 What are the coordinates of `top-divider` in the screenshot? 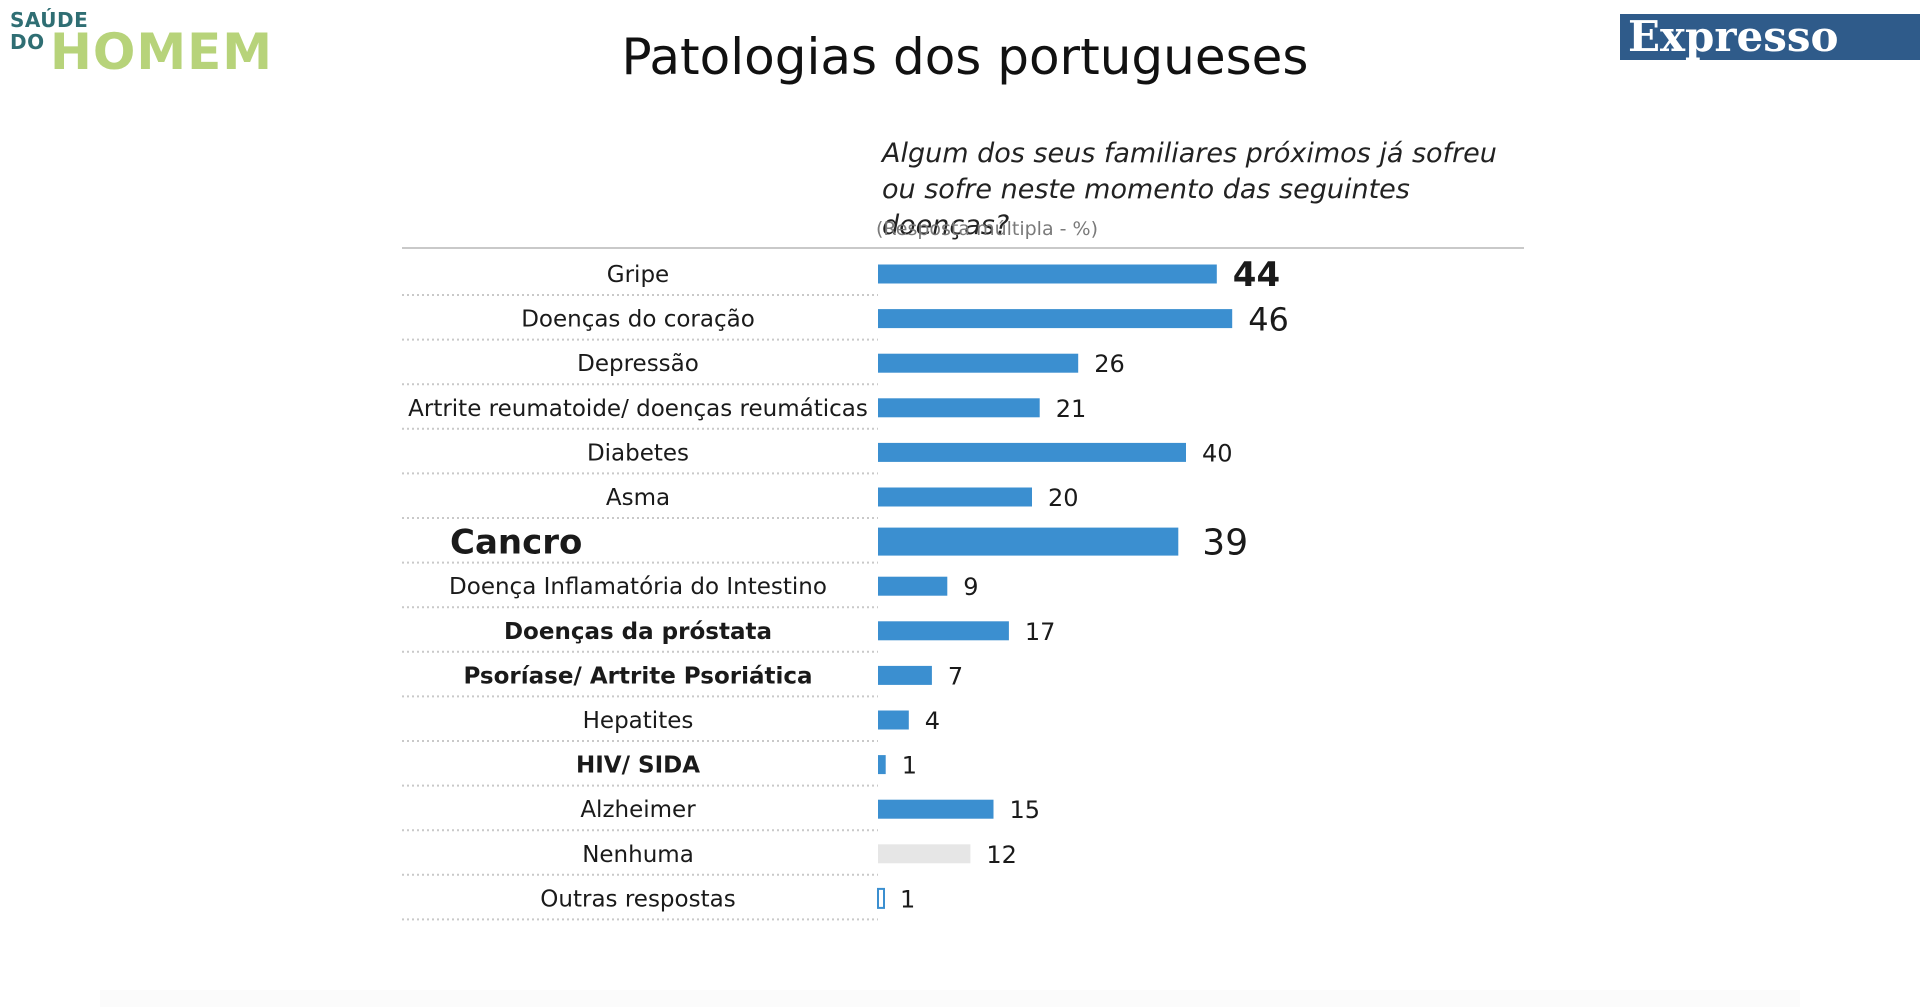 It's located at (963, 248).